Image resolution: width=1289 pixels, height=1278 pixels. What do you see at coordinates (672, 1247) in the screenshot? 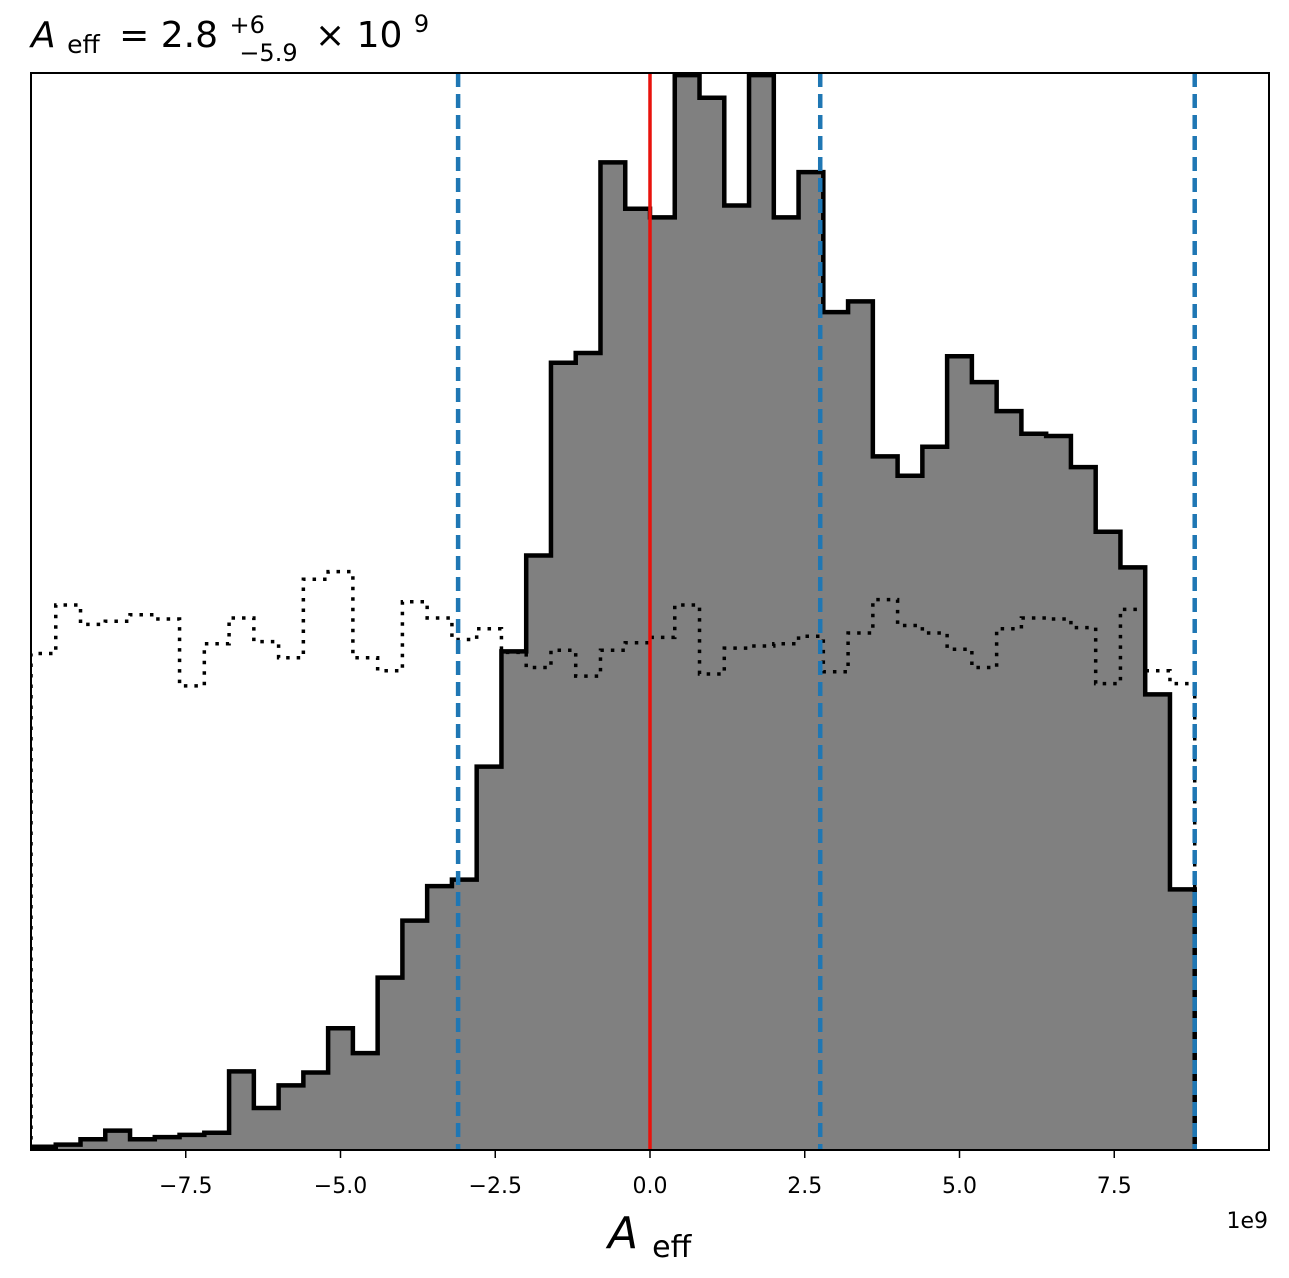
I see `x-axis-label-sub: eff` at bounding box center [672, 1247].